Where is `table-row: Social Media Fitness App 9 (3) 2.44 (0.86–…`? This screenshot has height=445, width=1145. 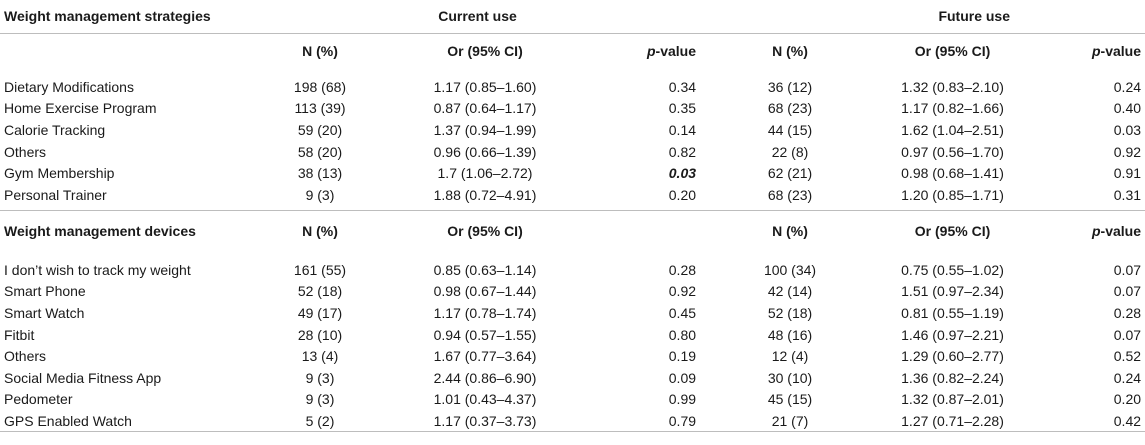
table-row: Social Media Fitness App 9 (3) 2.44 (0.86–… is located at coordinates (572, 378).